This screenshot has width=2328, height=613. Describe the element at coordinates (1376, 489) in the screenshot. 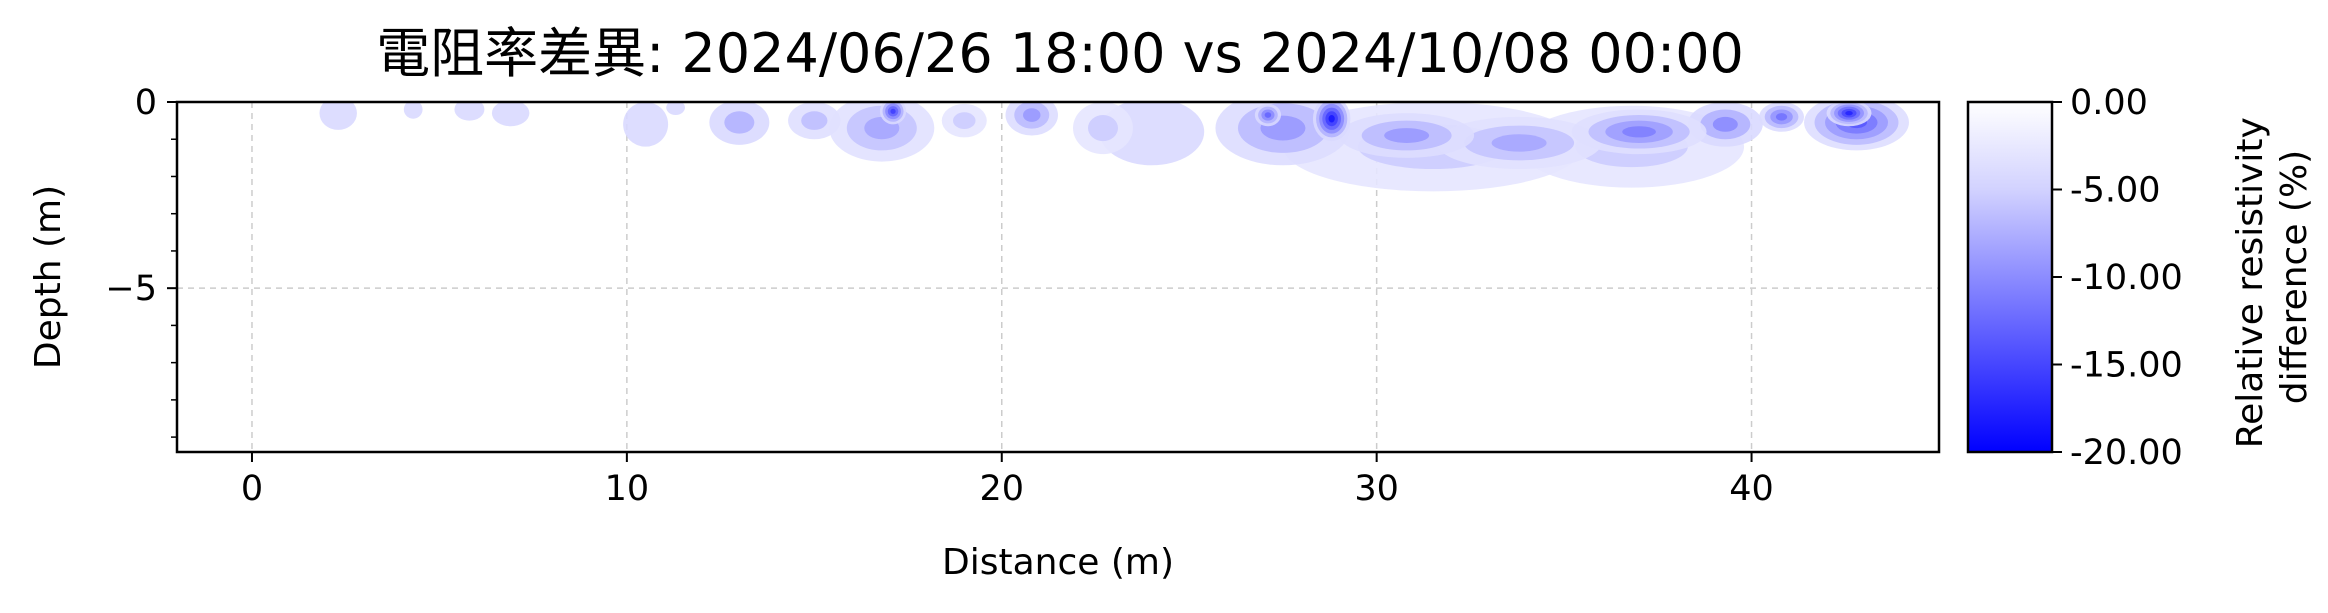

I see `x-tick-label-3: 30` at that location.